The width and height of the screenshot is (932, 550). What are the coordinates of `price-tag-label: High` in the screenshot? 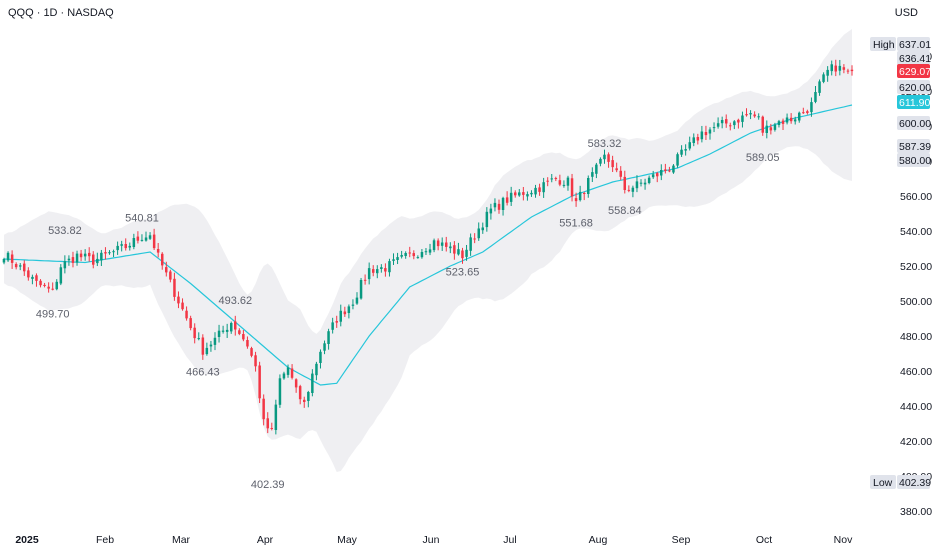 It's located at (884, 45).